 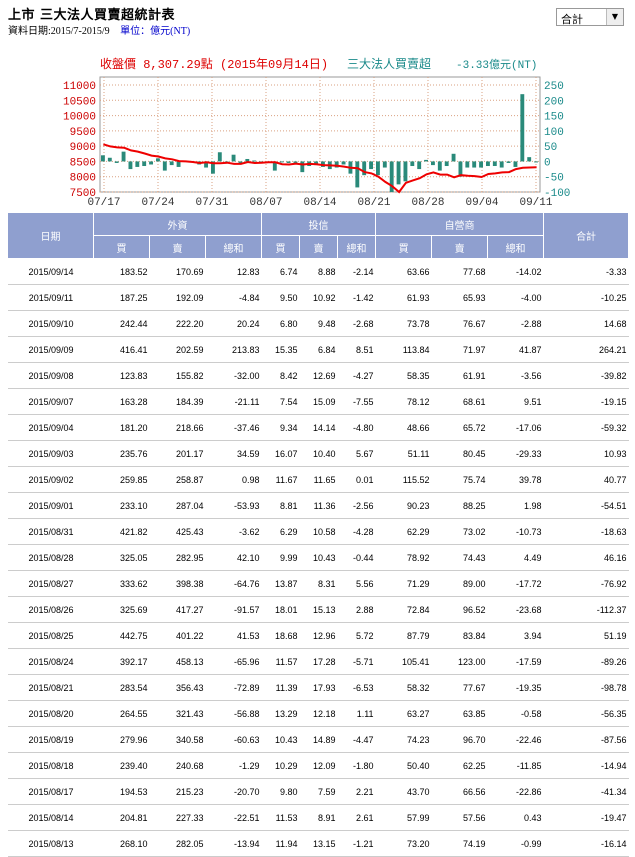 What do you see at coordinates (233, 375) in the screenshot?
I see `value-cell: -32.00` at bounding box center [233, 375].